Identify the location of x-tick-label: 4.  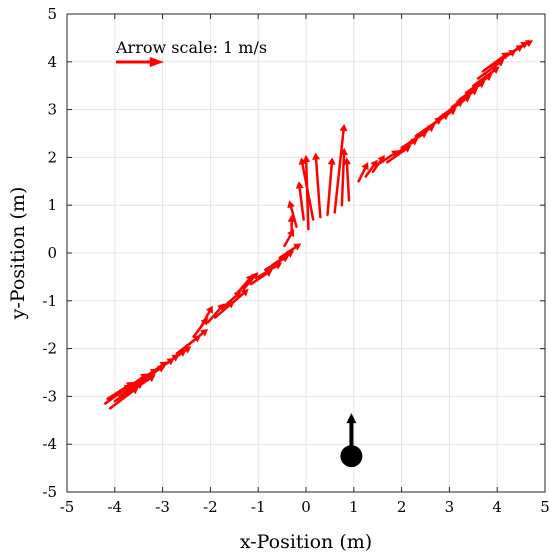
(497, 507).